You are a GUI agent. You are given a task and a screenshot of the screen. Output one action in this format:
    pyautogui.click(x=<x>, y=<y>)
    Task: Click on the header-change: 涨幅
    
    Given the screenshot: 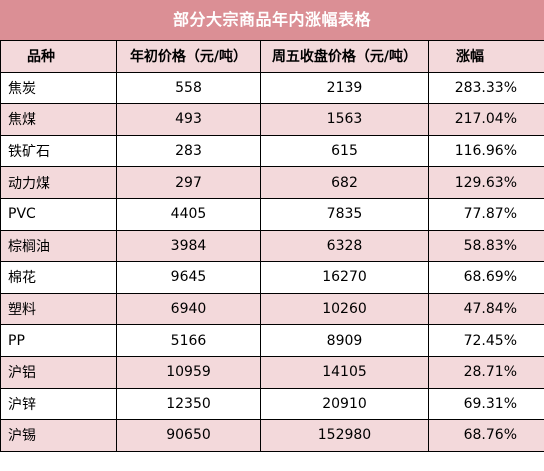 What is the action you would take?
    pyautogui.click(x=486, y=56)
    